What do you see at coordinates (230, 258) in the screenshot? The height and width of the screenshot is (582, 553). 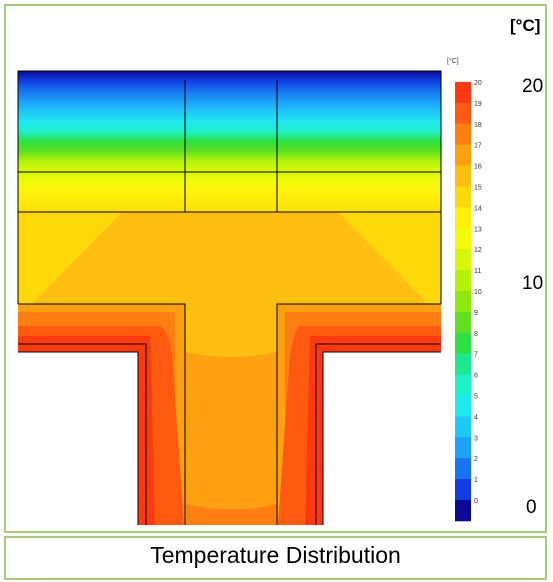 I see `middle-warm-zone` at bounding box center [230, 258].